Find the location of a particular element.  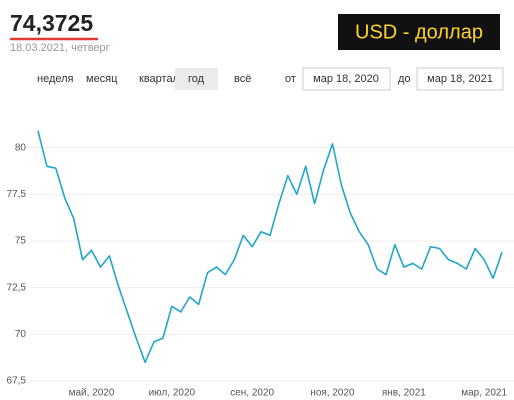

tab-selected-bg is located at coordinates (196, 79).